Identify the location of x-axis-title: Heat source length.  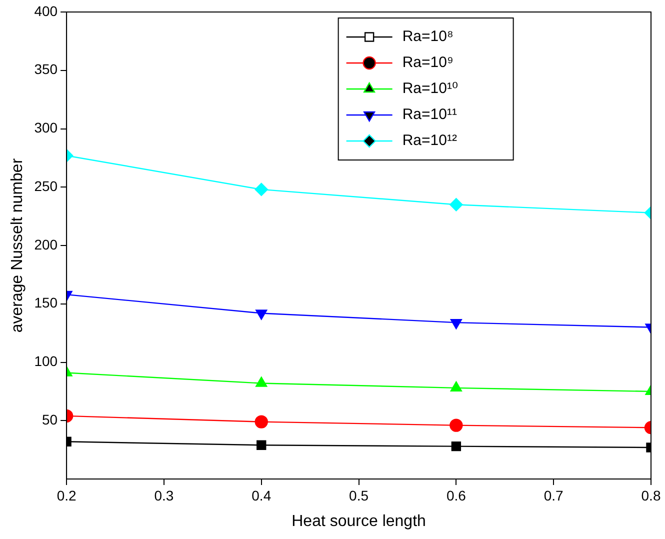
(359, 521).